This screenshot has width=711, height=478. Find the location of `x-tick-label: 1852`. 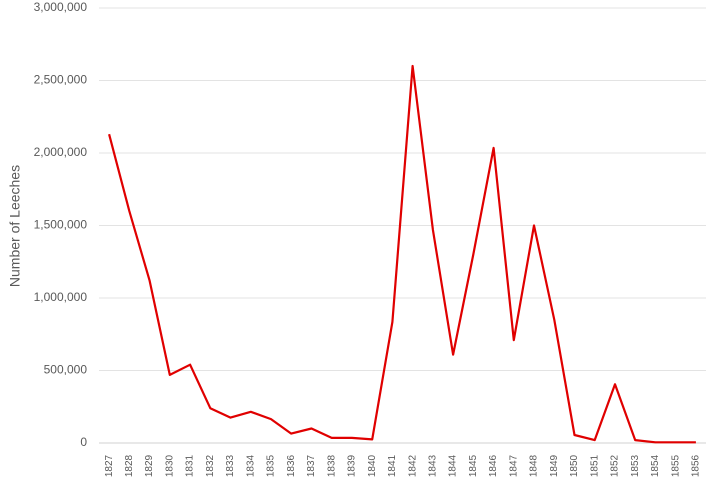

x-tick-label: 1852 is located at coordinates (615, 465).